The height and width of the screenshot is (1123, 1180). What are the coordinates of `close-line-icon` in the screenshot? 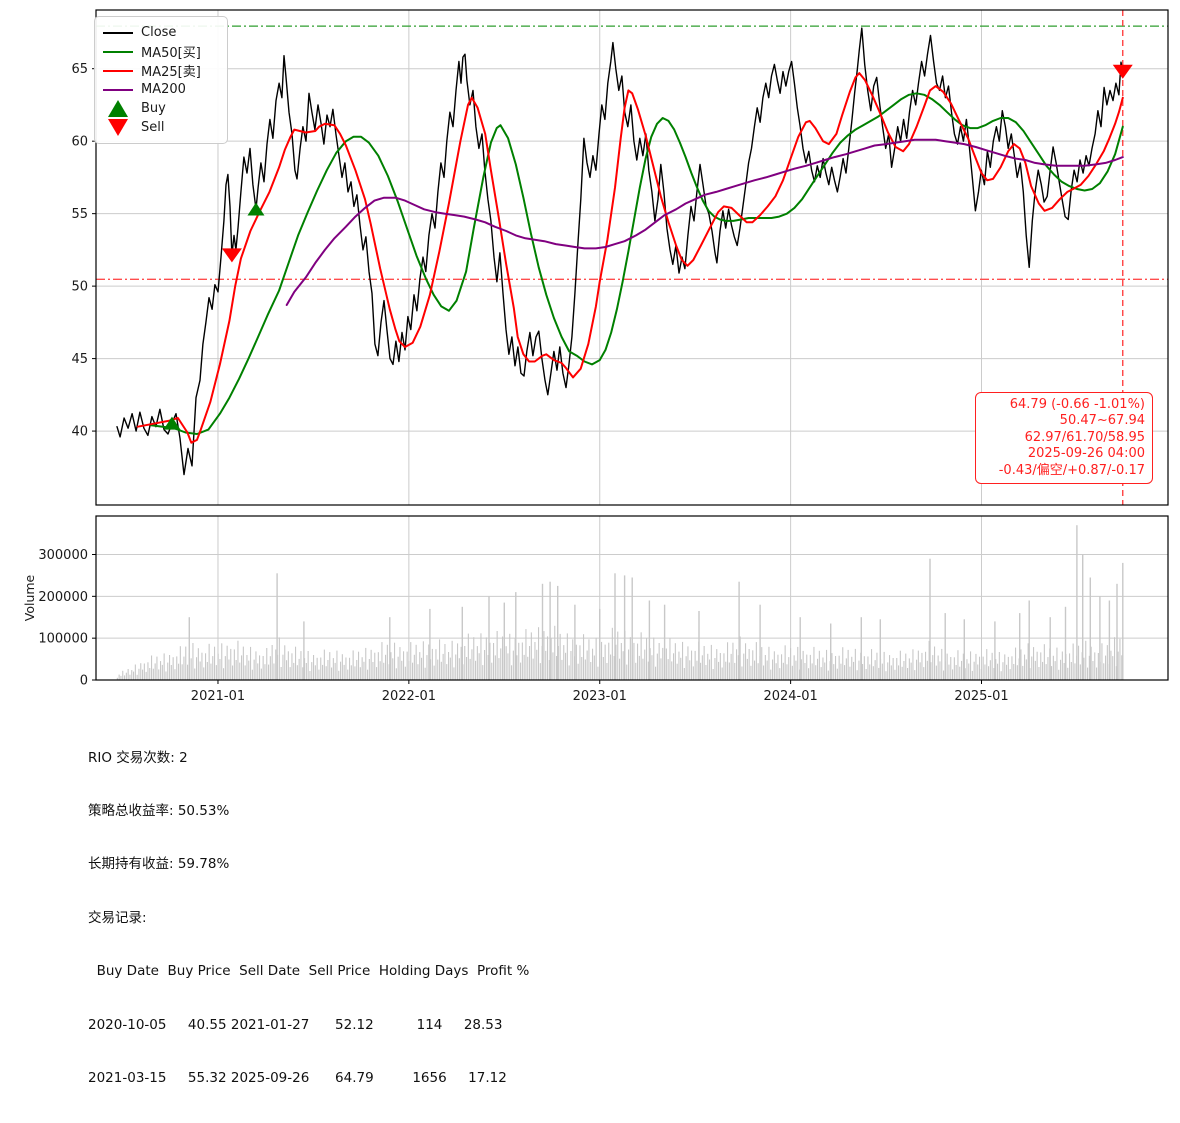 It's located at (118, 32).